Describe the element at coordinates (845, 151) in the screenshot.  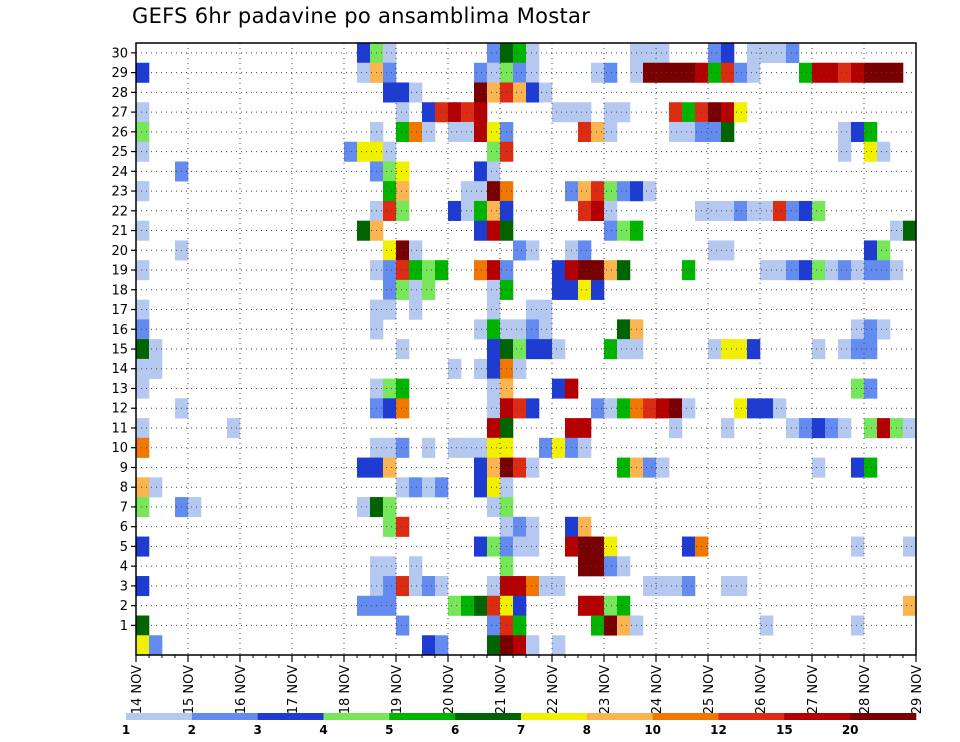
I see `heatmap-cell-m25-t54` at that location.